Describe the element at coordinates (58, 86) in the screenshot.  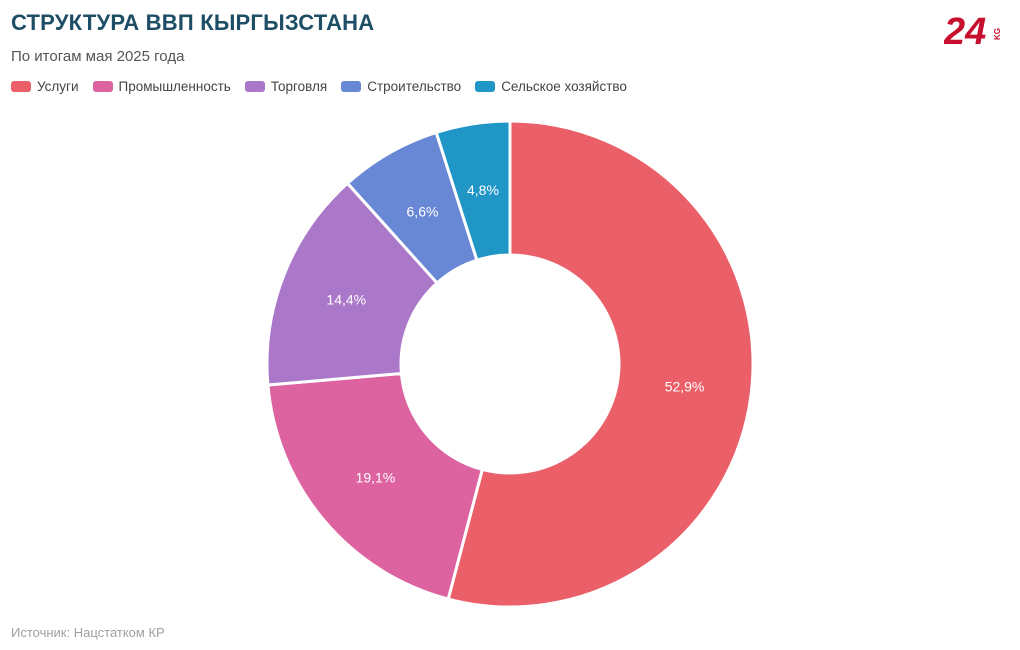
I see `legend-label: Услуги` at that location.